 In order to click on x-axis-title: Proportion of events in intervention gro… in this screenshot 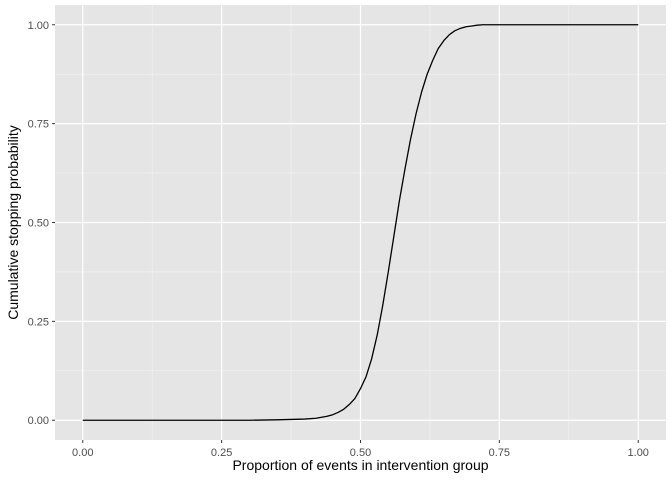, I will do `click(360, 465)`.